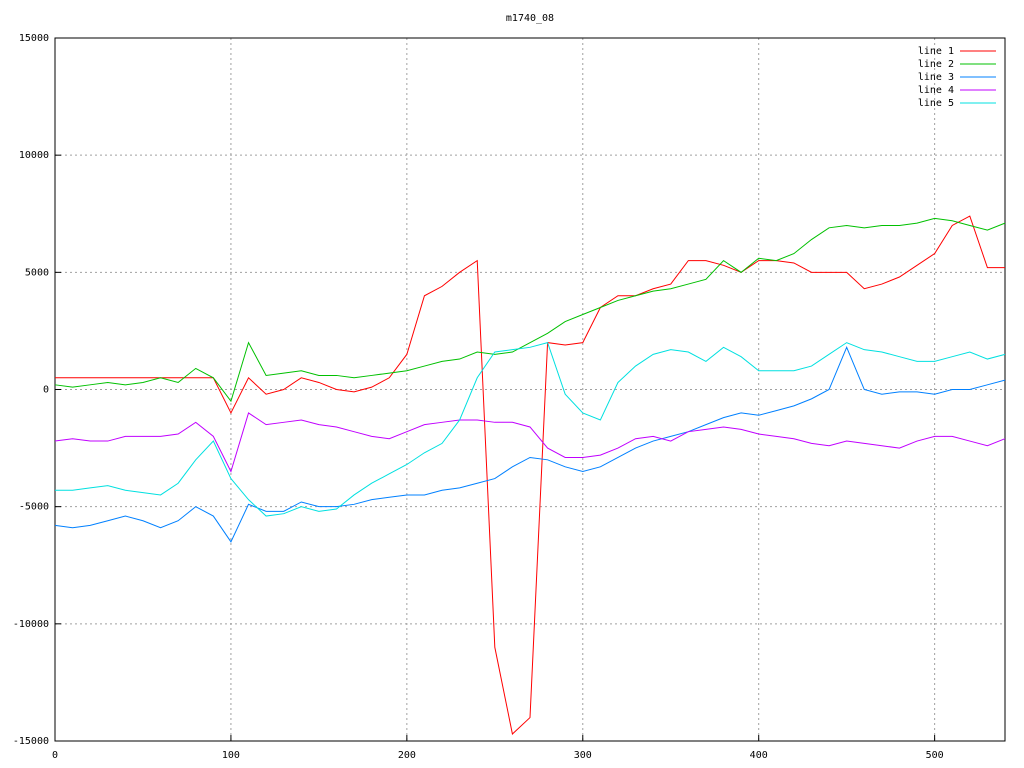 This screenshot has height=768, width=1024. I want to click on legend-label: line 1, so click(936, 51).